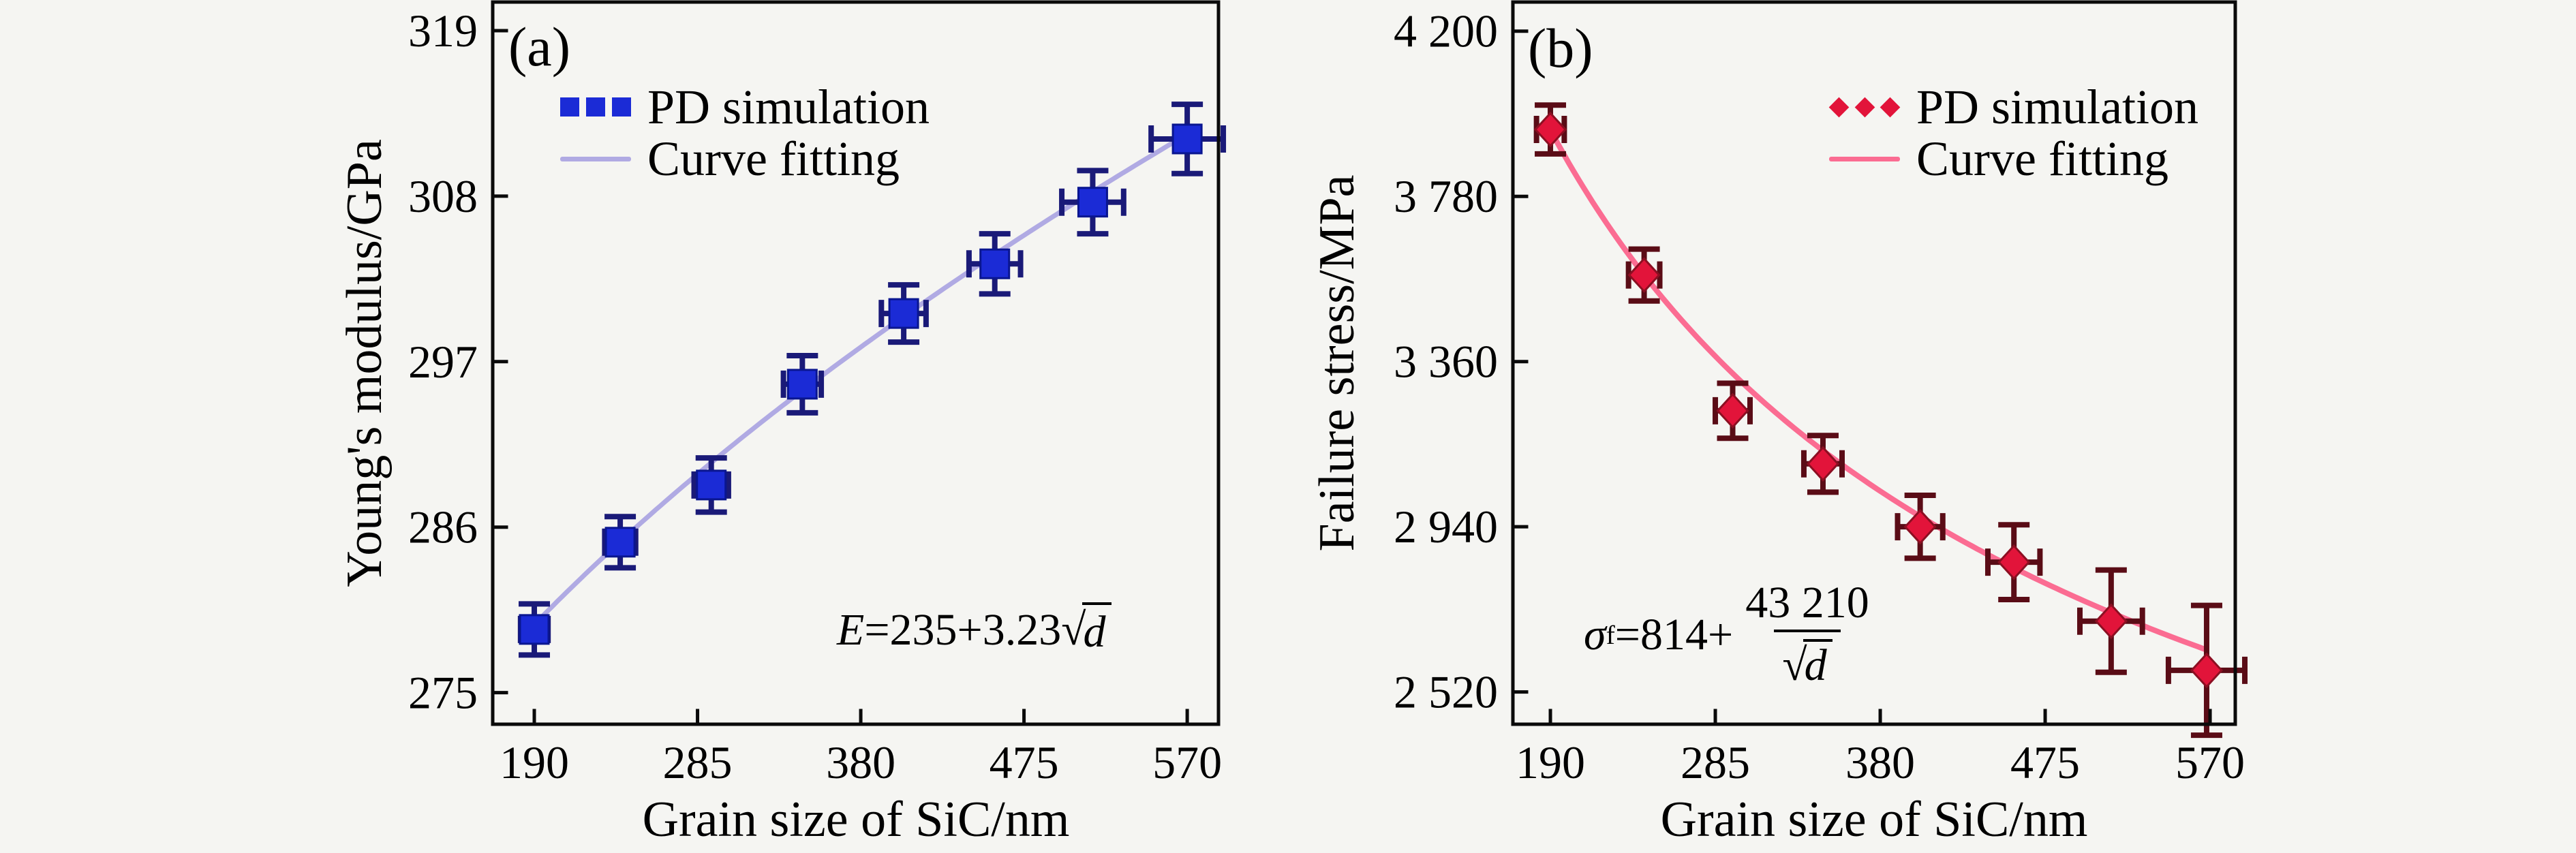 This screenshot has height=853, width=2576. What do you see at coordinates (963, 630) in the screenshot?
I see `equation-mid: =235+3.23` at bounding box center [963, 630].